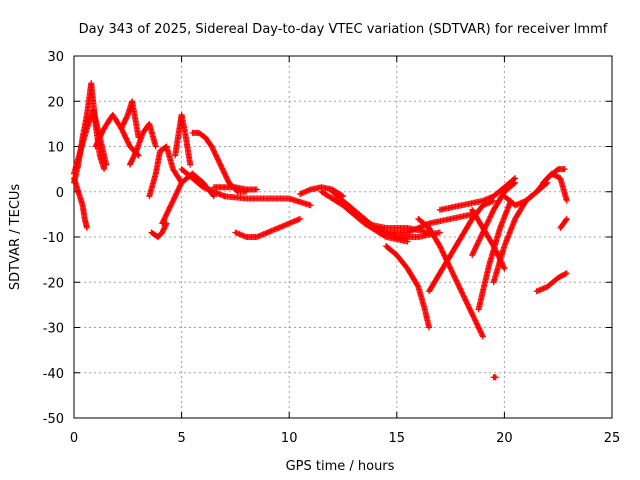 The image size is (640, 480). I want to click on y-tick-label: 0, so click(60, 193).